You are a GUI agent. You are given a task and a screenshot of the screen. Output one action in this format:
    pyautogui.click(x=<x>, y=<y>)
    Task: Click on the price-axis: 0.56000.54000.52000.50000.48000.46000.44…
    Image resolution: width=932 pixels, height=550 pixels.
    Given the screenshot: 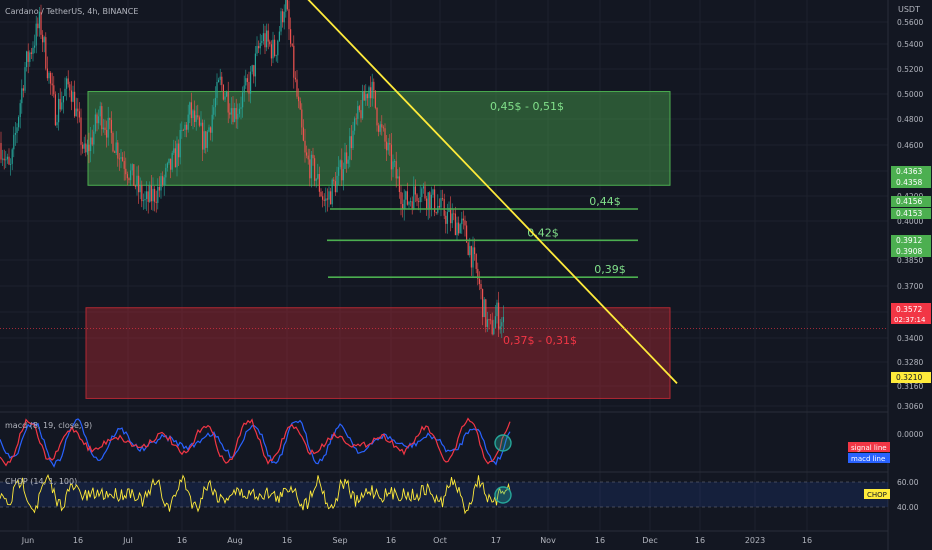 What is the action you would take?
    pyautogui.click(x=911, y=214)
    